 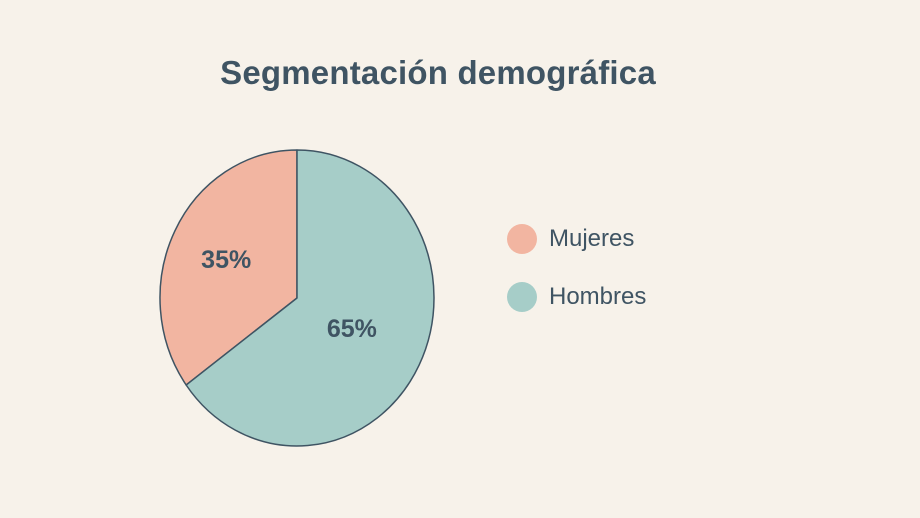 What do you see at coordinates (522, 297) in the screenshot?
I see `legend-swatch-hombres` at bounding box center [522, 297].